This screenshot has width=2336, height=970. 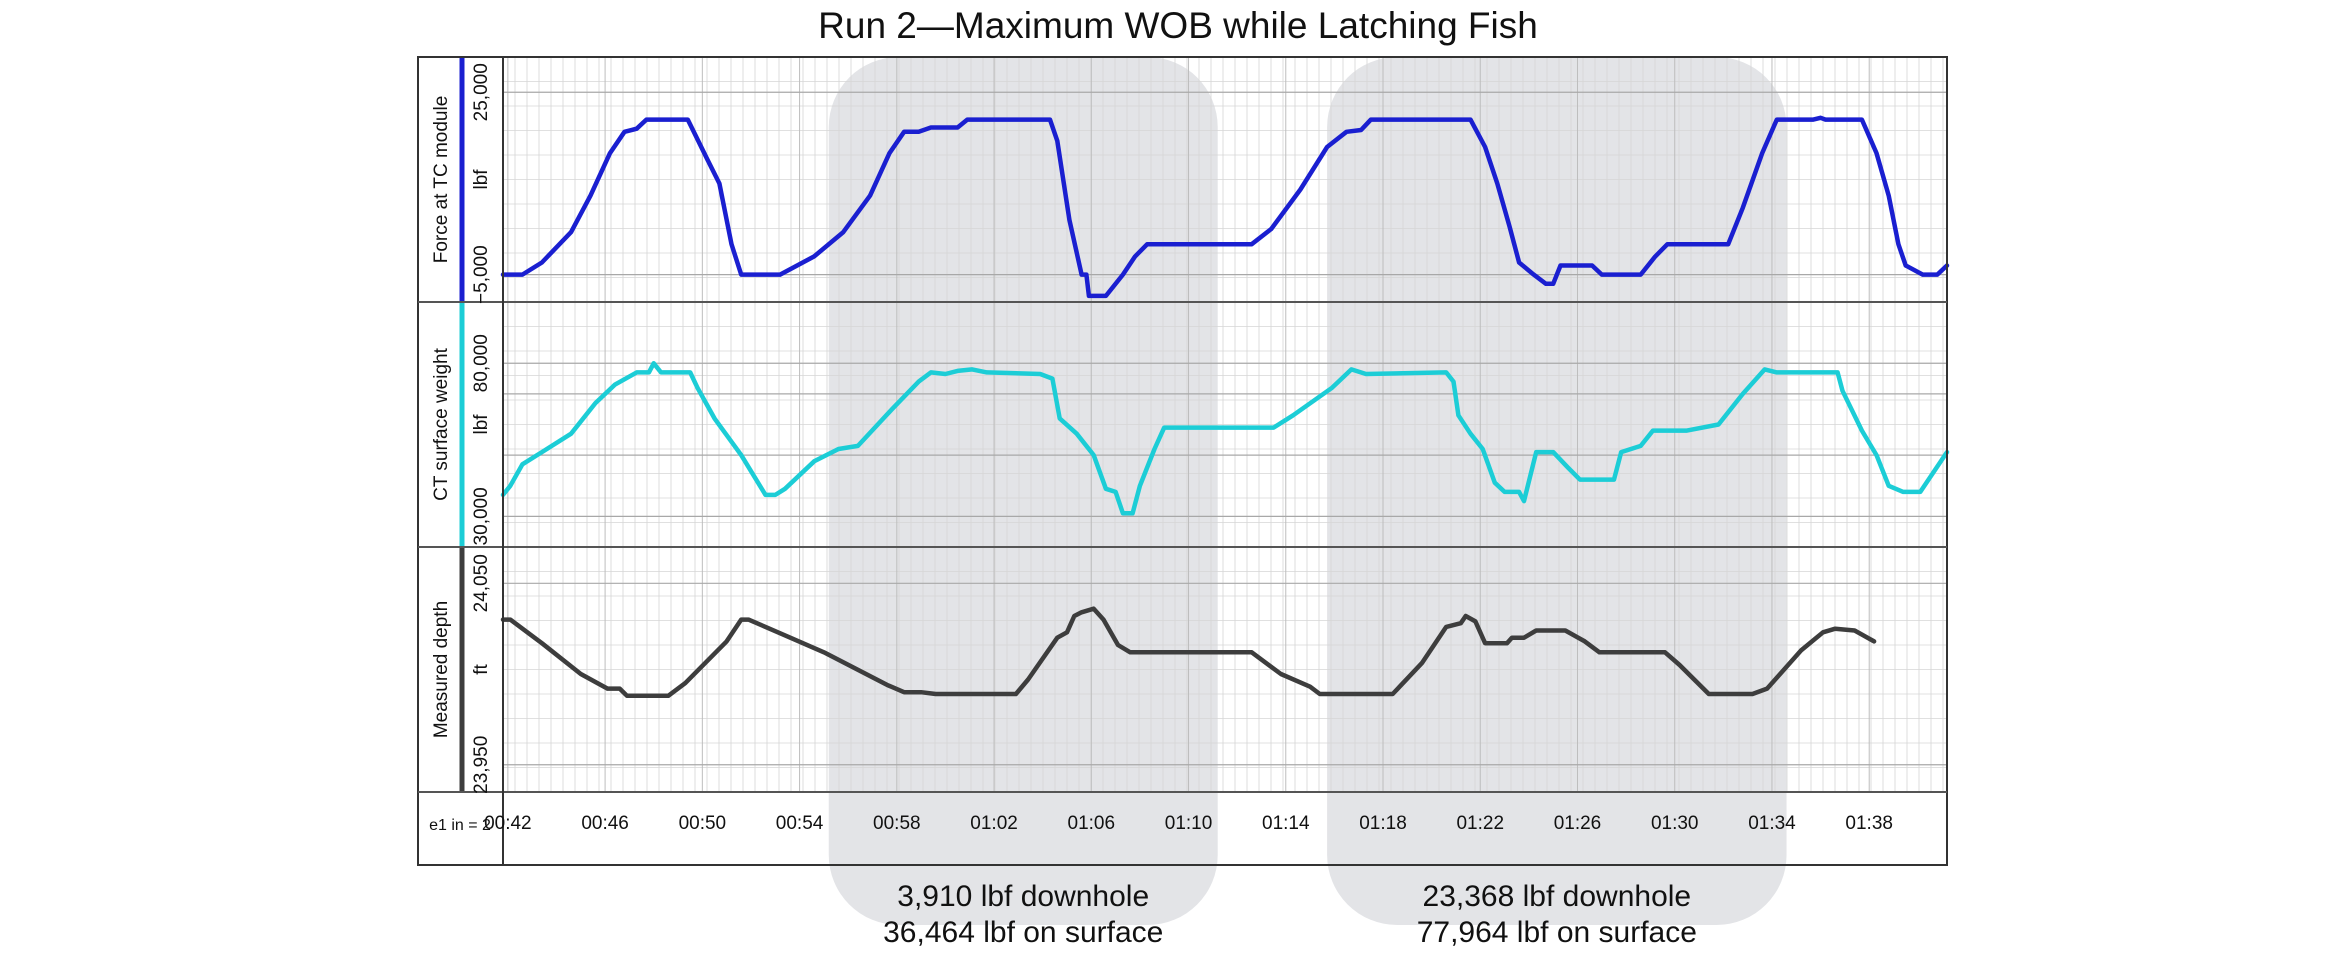 I want to click on track-unit-1: lbf, so click(x=481, y=179).